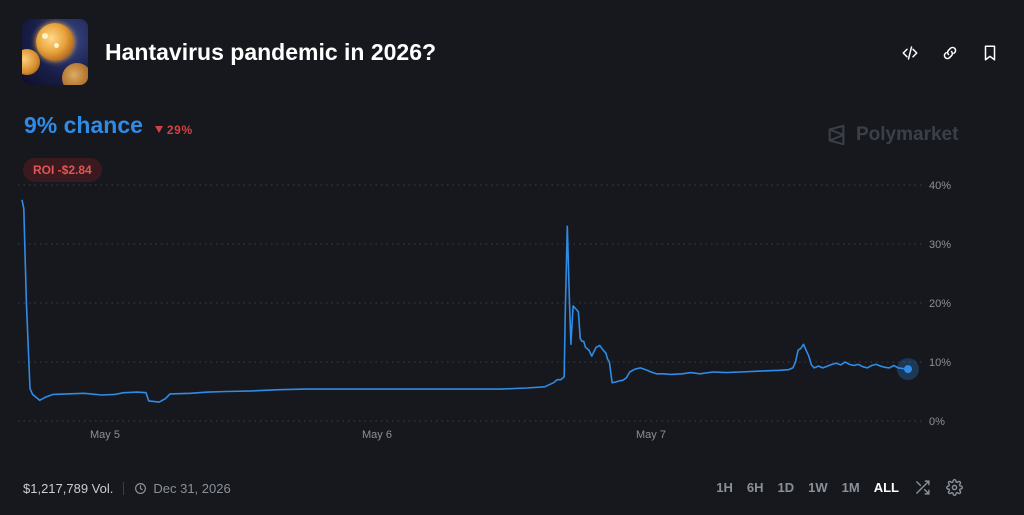 The width and height of the screenshot is (1024, 515). I want to click on y-tick-label: 30%, so click(940, 245).